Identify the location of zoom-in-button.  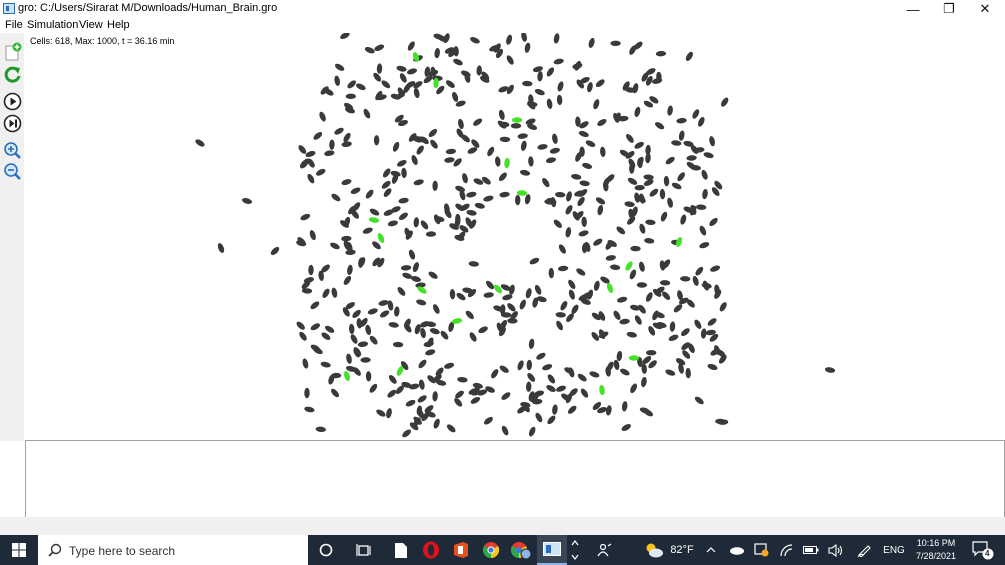
(12, 150).